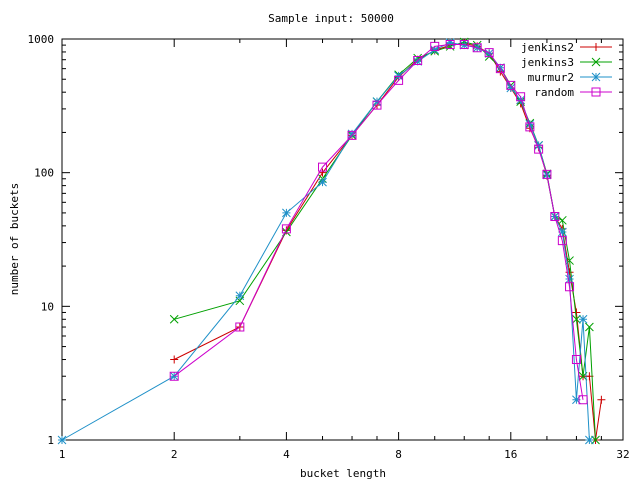 The height and width of the screenshot is (485, 640). Describe the element at coordinates (554, 92) in the screenshot. I see `legend-label-random: random` at that location.